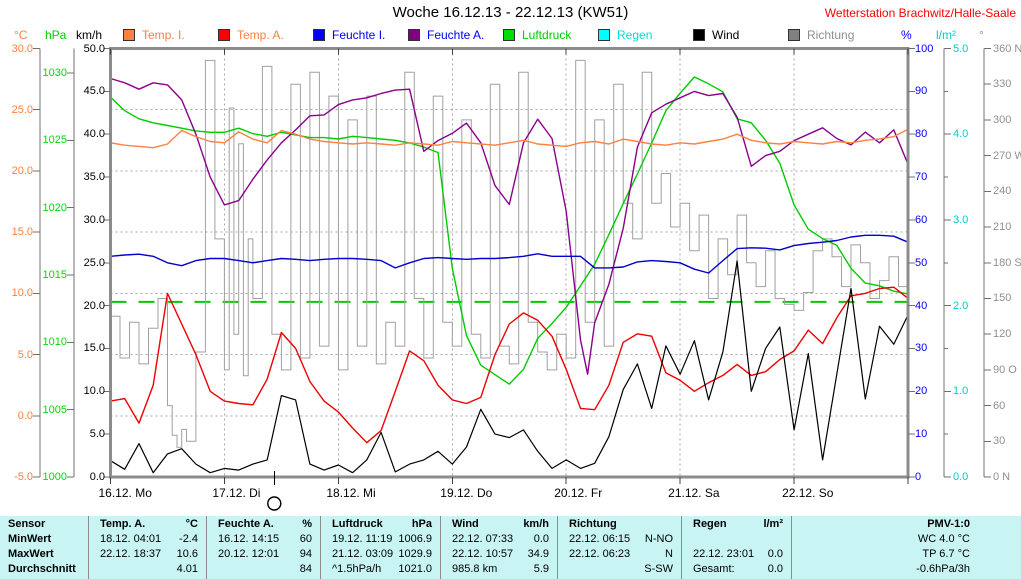 This screenshot has width=1021, height=579. What do you see at coordinates (1002, 119) in the screenshot?
I see `tick-label-deg: 300` at bounding box center [1002, 119].